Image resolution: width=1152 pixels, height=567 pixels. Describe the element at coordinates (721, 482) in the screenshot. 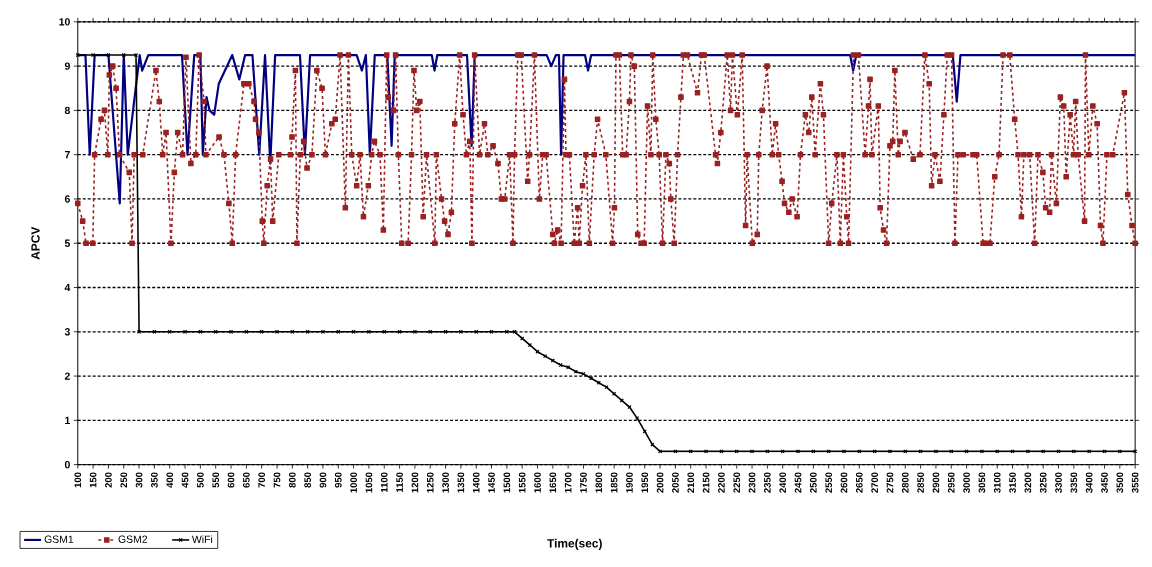

I see `x-tick-label: 2200` at that location.